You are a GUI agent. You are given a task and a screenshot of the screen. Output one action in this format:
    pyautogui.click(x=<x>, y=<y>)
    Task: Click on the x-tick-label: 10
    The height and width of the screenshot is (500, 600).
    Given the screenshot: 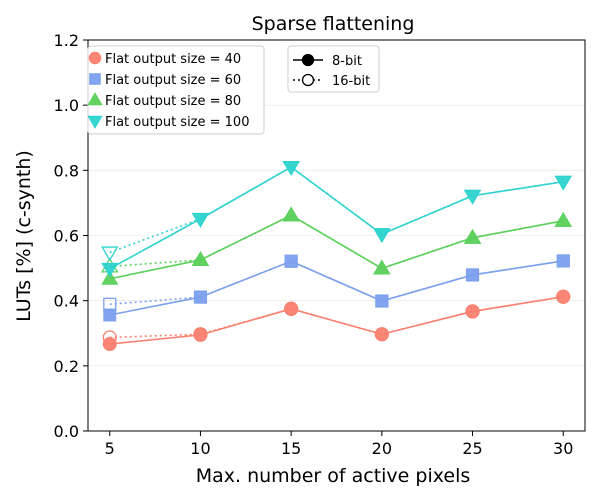 What is the action you would take?
    pyautogui.click(x=200, y=448)
    